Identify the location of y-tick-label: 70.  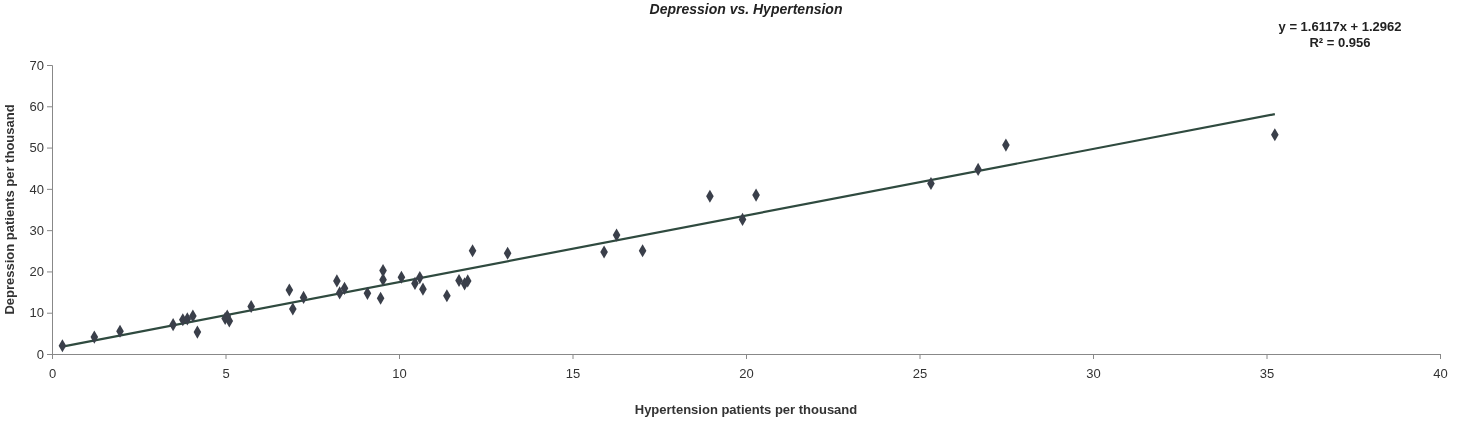
(36, 65).